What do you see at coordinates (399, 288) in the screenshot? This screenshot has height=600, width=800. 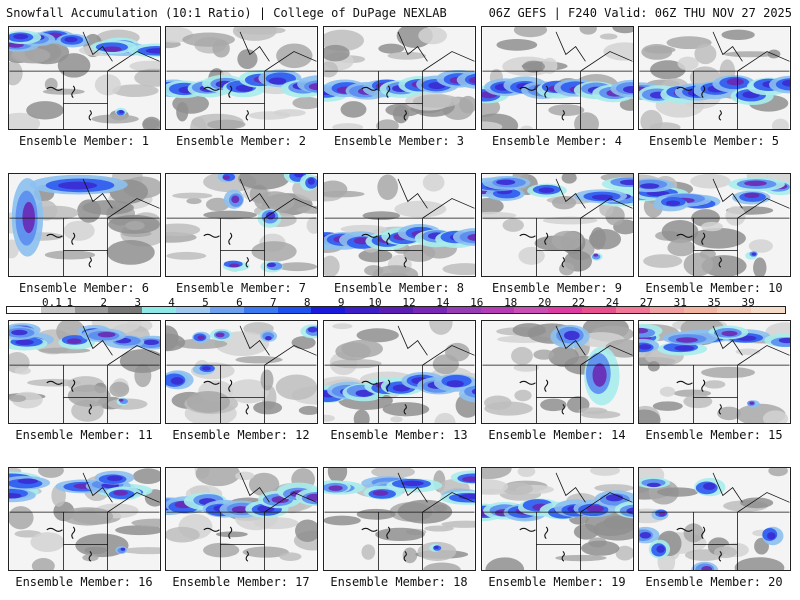 I see `ensemble-member-label: Ensemble Member: 8` at bounding box center [399, 288].